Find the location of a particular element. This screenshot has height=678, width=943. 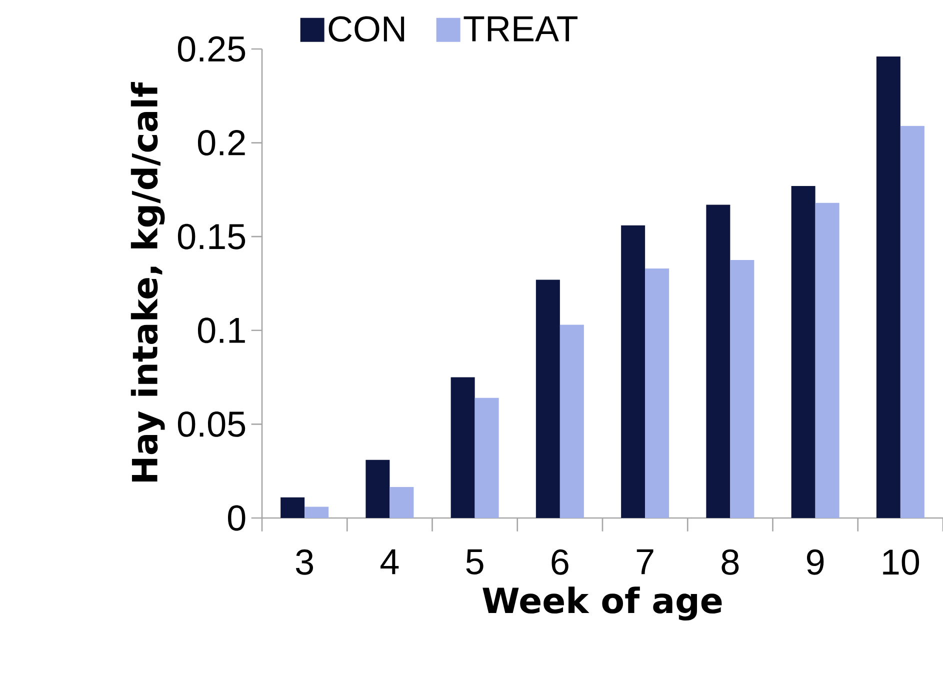

y-tick-label: 0.2 is located at coordinates (221, 143).